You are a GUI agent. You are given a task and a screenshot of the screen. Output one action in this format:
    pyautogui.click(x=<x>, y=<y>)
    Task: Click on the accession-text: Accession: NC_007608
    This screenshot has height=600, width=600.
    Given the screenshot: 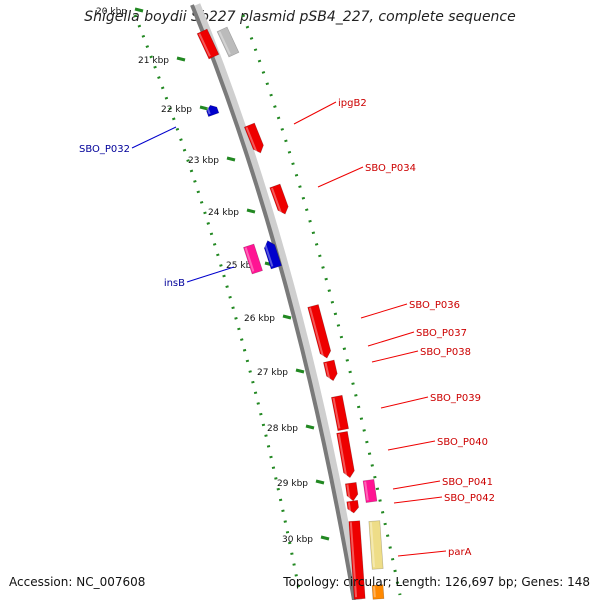 What is the action you would take?
    pyautogui.click(x=77, y=582)
    